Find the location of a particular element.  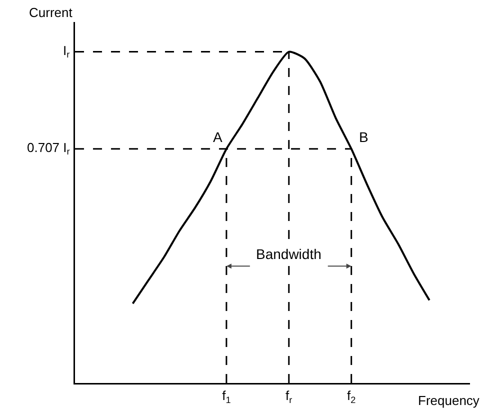

x-tick-label: f$_{2}$ is located at coordinates (351, 396).